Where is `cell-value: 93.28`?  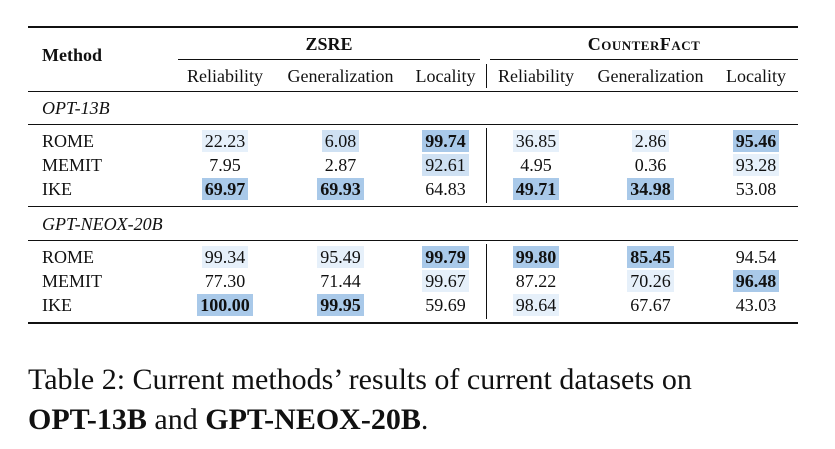 cell-value: 93.28 is located at coordinates (756, 165).